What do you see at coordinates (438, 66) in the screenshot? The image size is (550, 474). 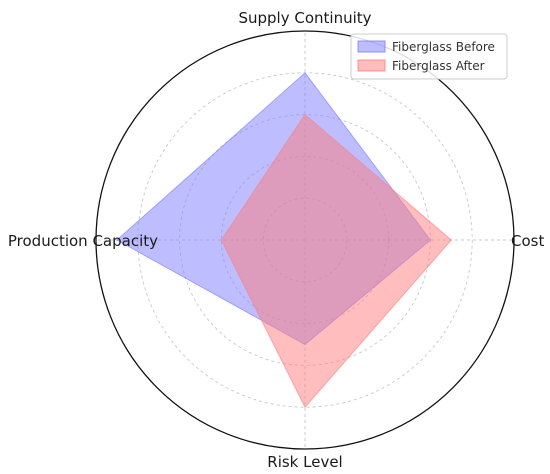 I see `legend-label-fiberglass-after: Fiberglass After` at bounding box center [438, 66].